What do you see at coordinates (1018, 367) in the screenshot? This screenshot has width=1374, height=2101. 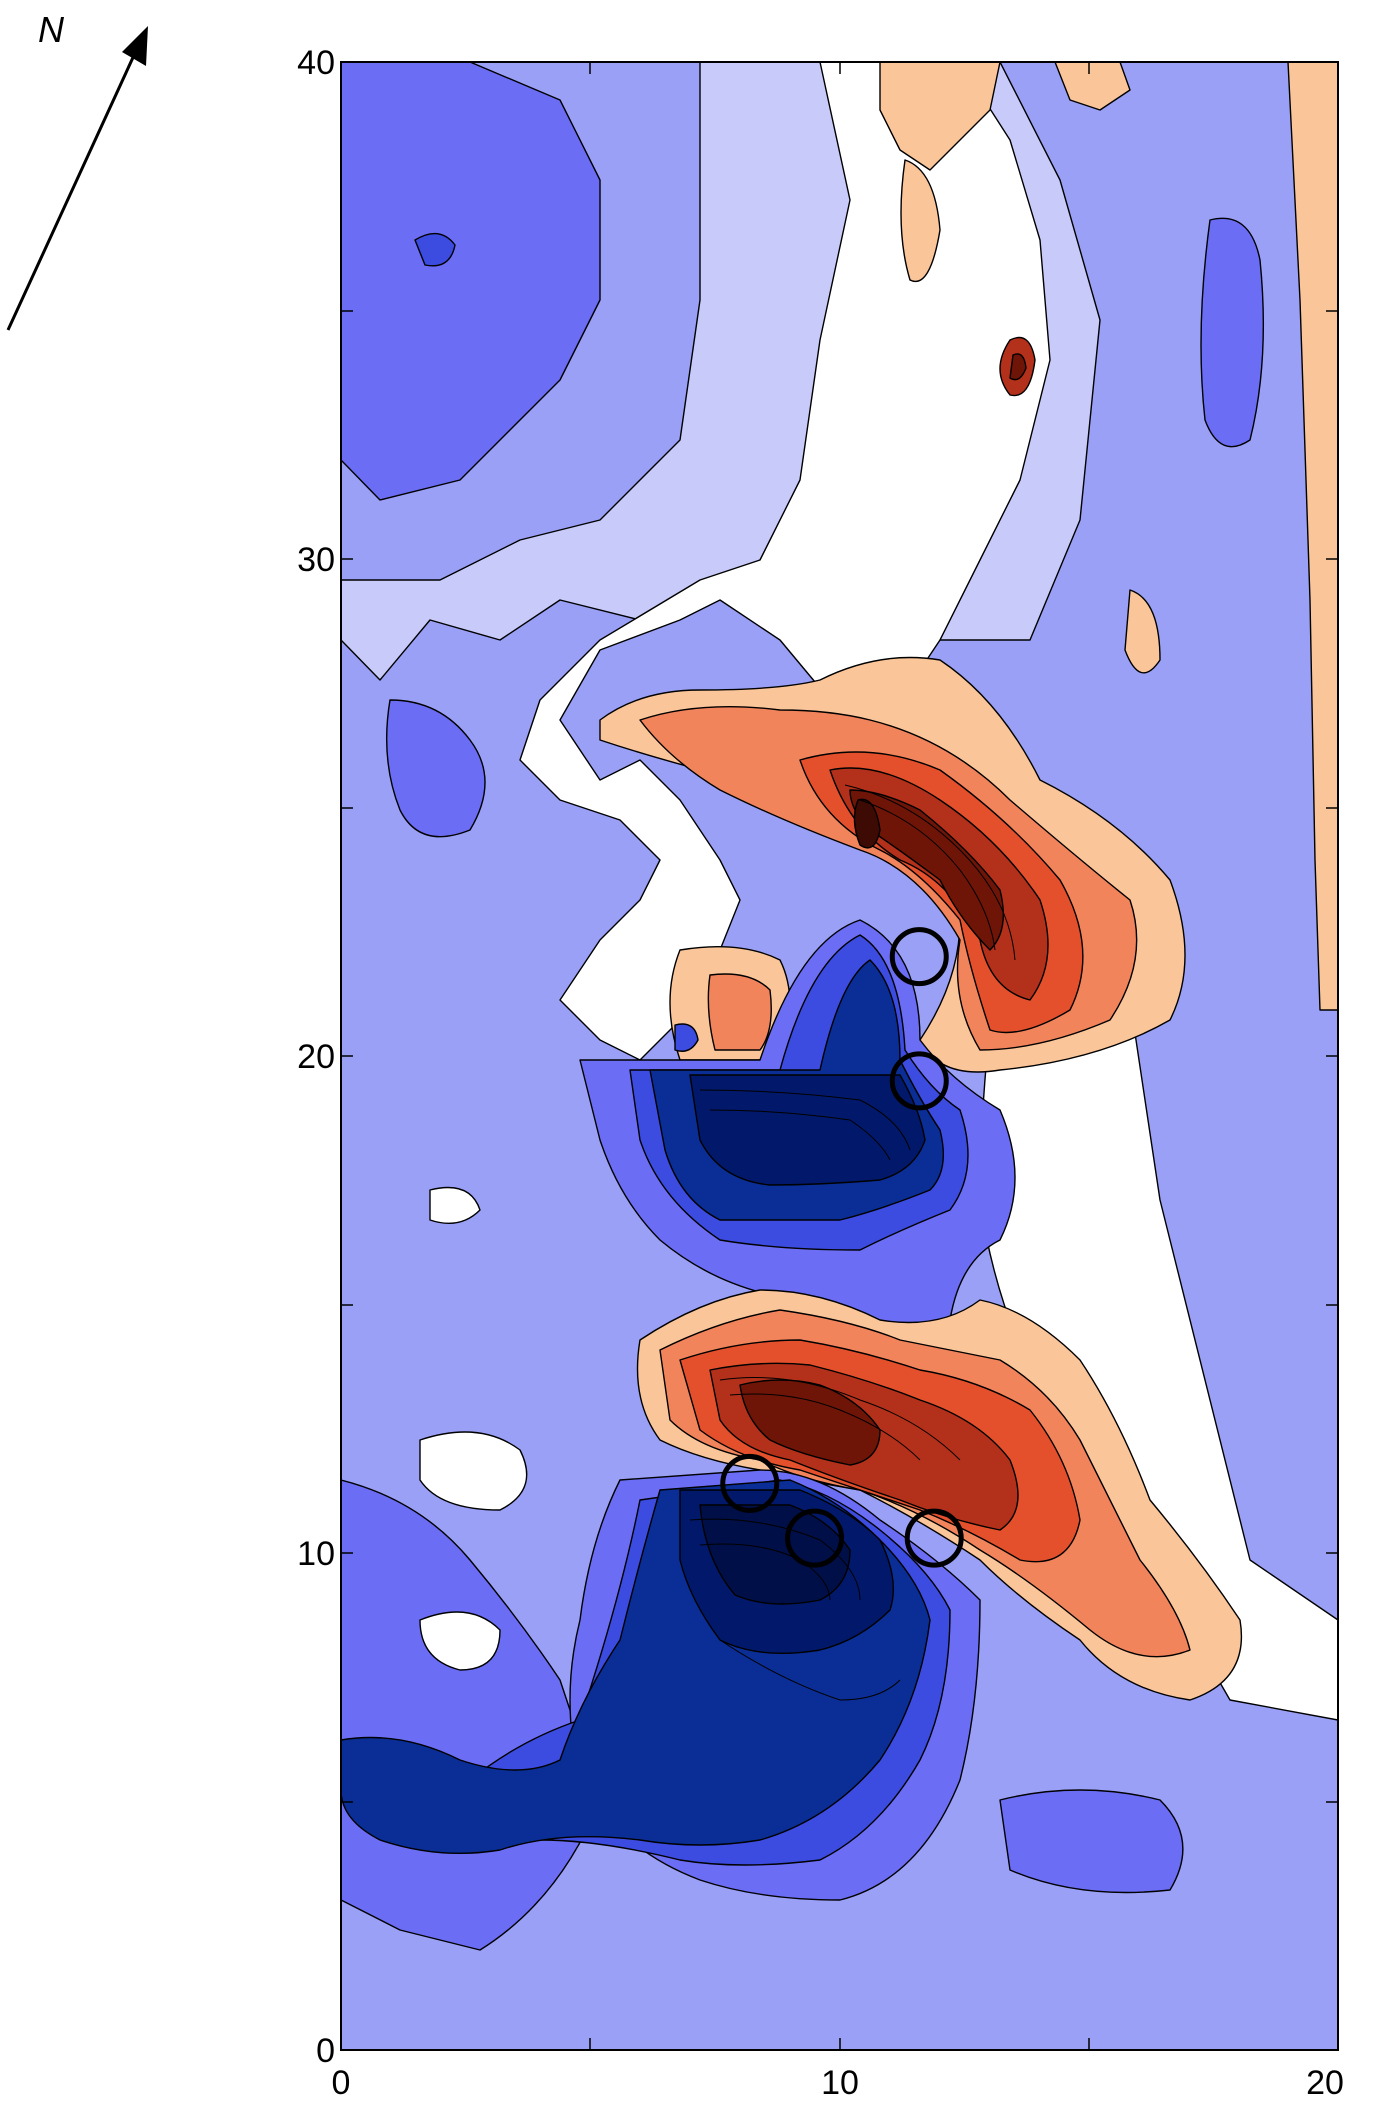 I see `contour-level-dark-small-anomaly` at bounding box center [1018, 367].